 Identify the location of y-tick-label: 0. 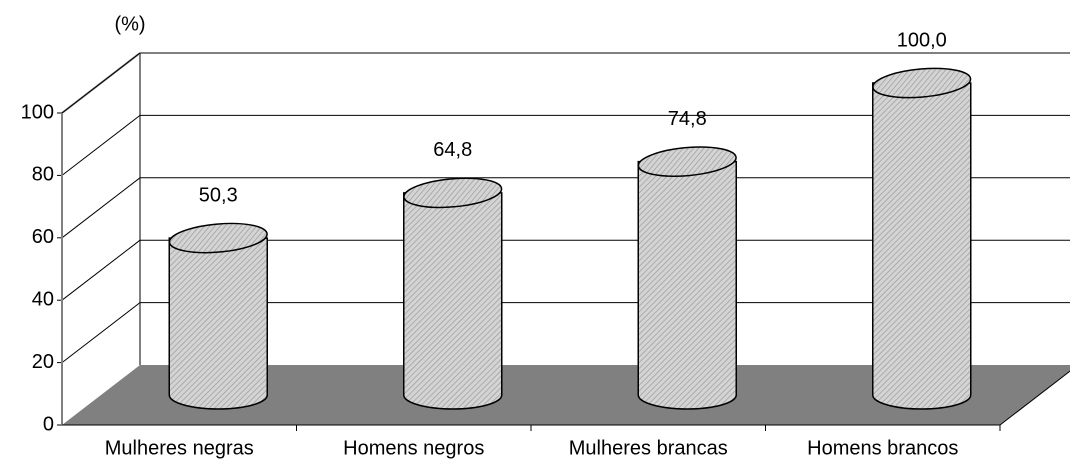
(48, 424).